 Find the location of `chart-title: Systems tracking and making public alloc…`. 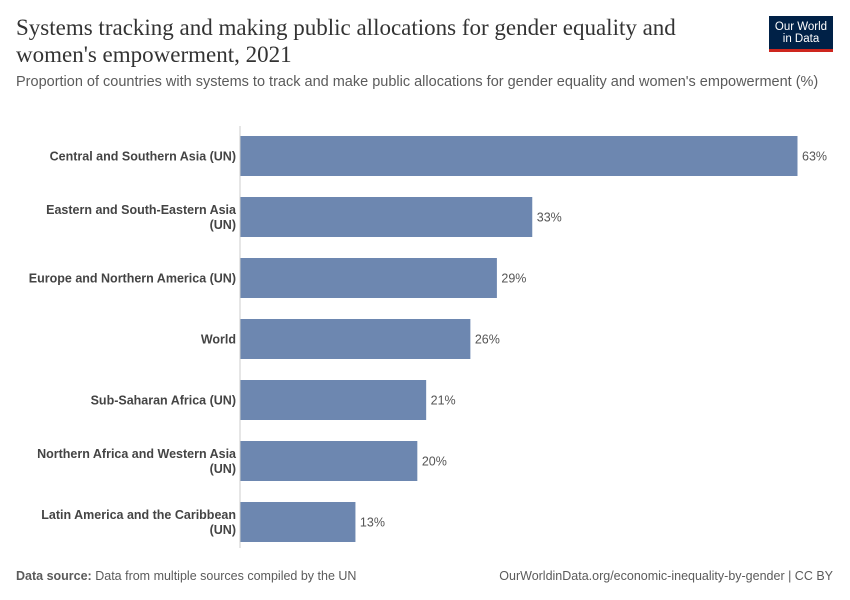

chart-title: Systems tracking and making public alloc… is located at coordinates (346, 41).